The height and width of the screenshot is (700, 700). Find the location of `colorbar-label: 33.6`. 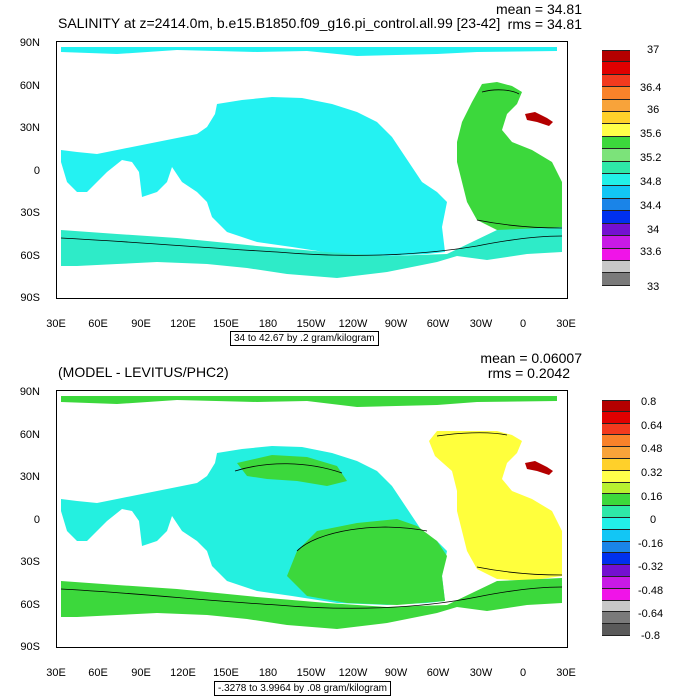

colorbar-label: 33.6 is located at coordinates (651, 252).